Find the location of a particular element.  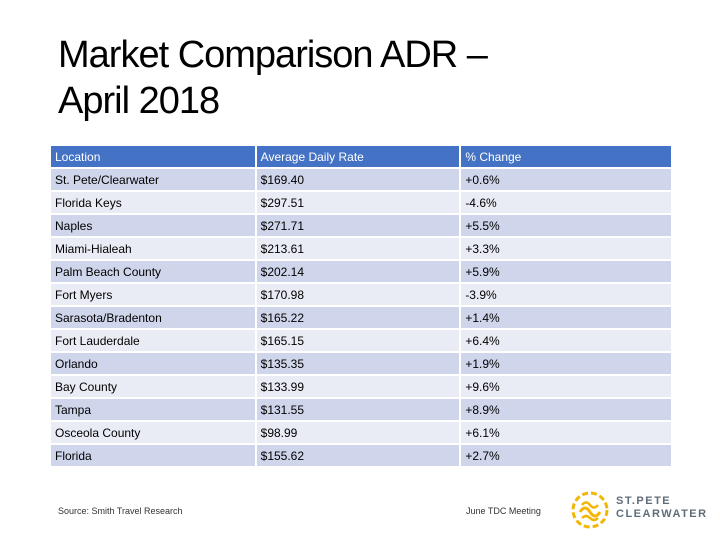

st-pete-clearwater-logo: ST.PETE CLEARWATER is located at coordinates (640, 510).